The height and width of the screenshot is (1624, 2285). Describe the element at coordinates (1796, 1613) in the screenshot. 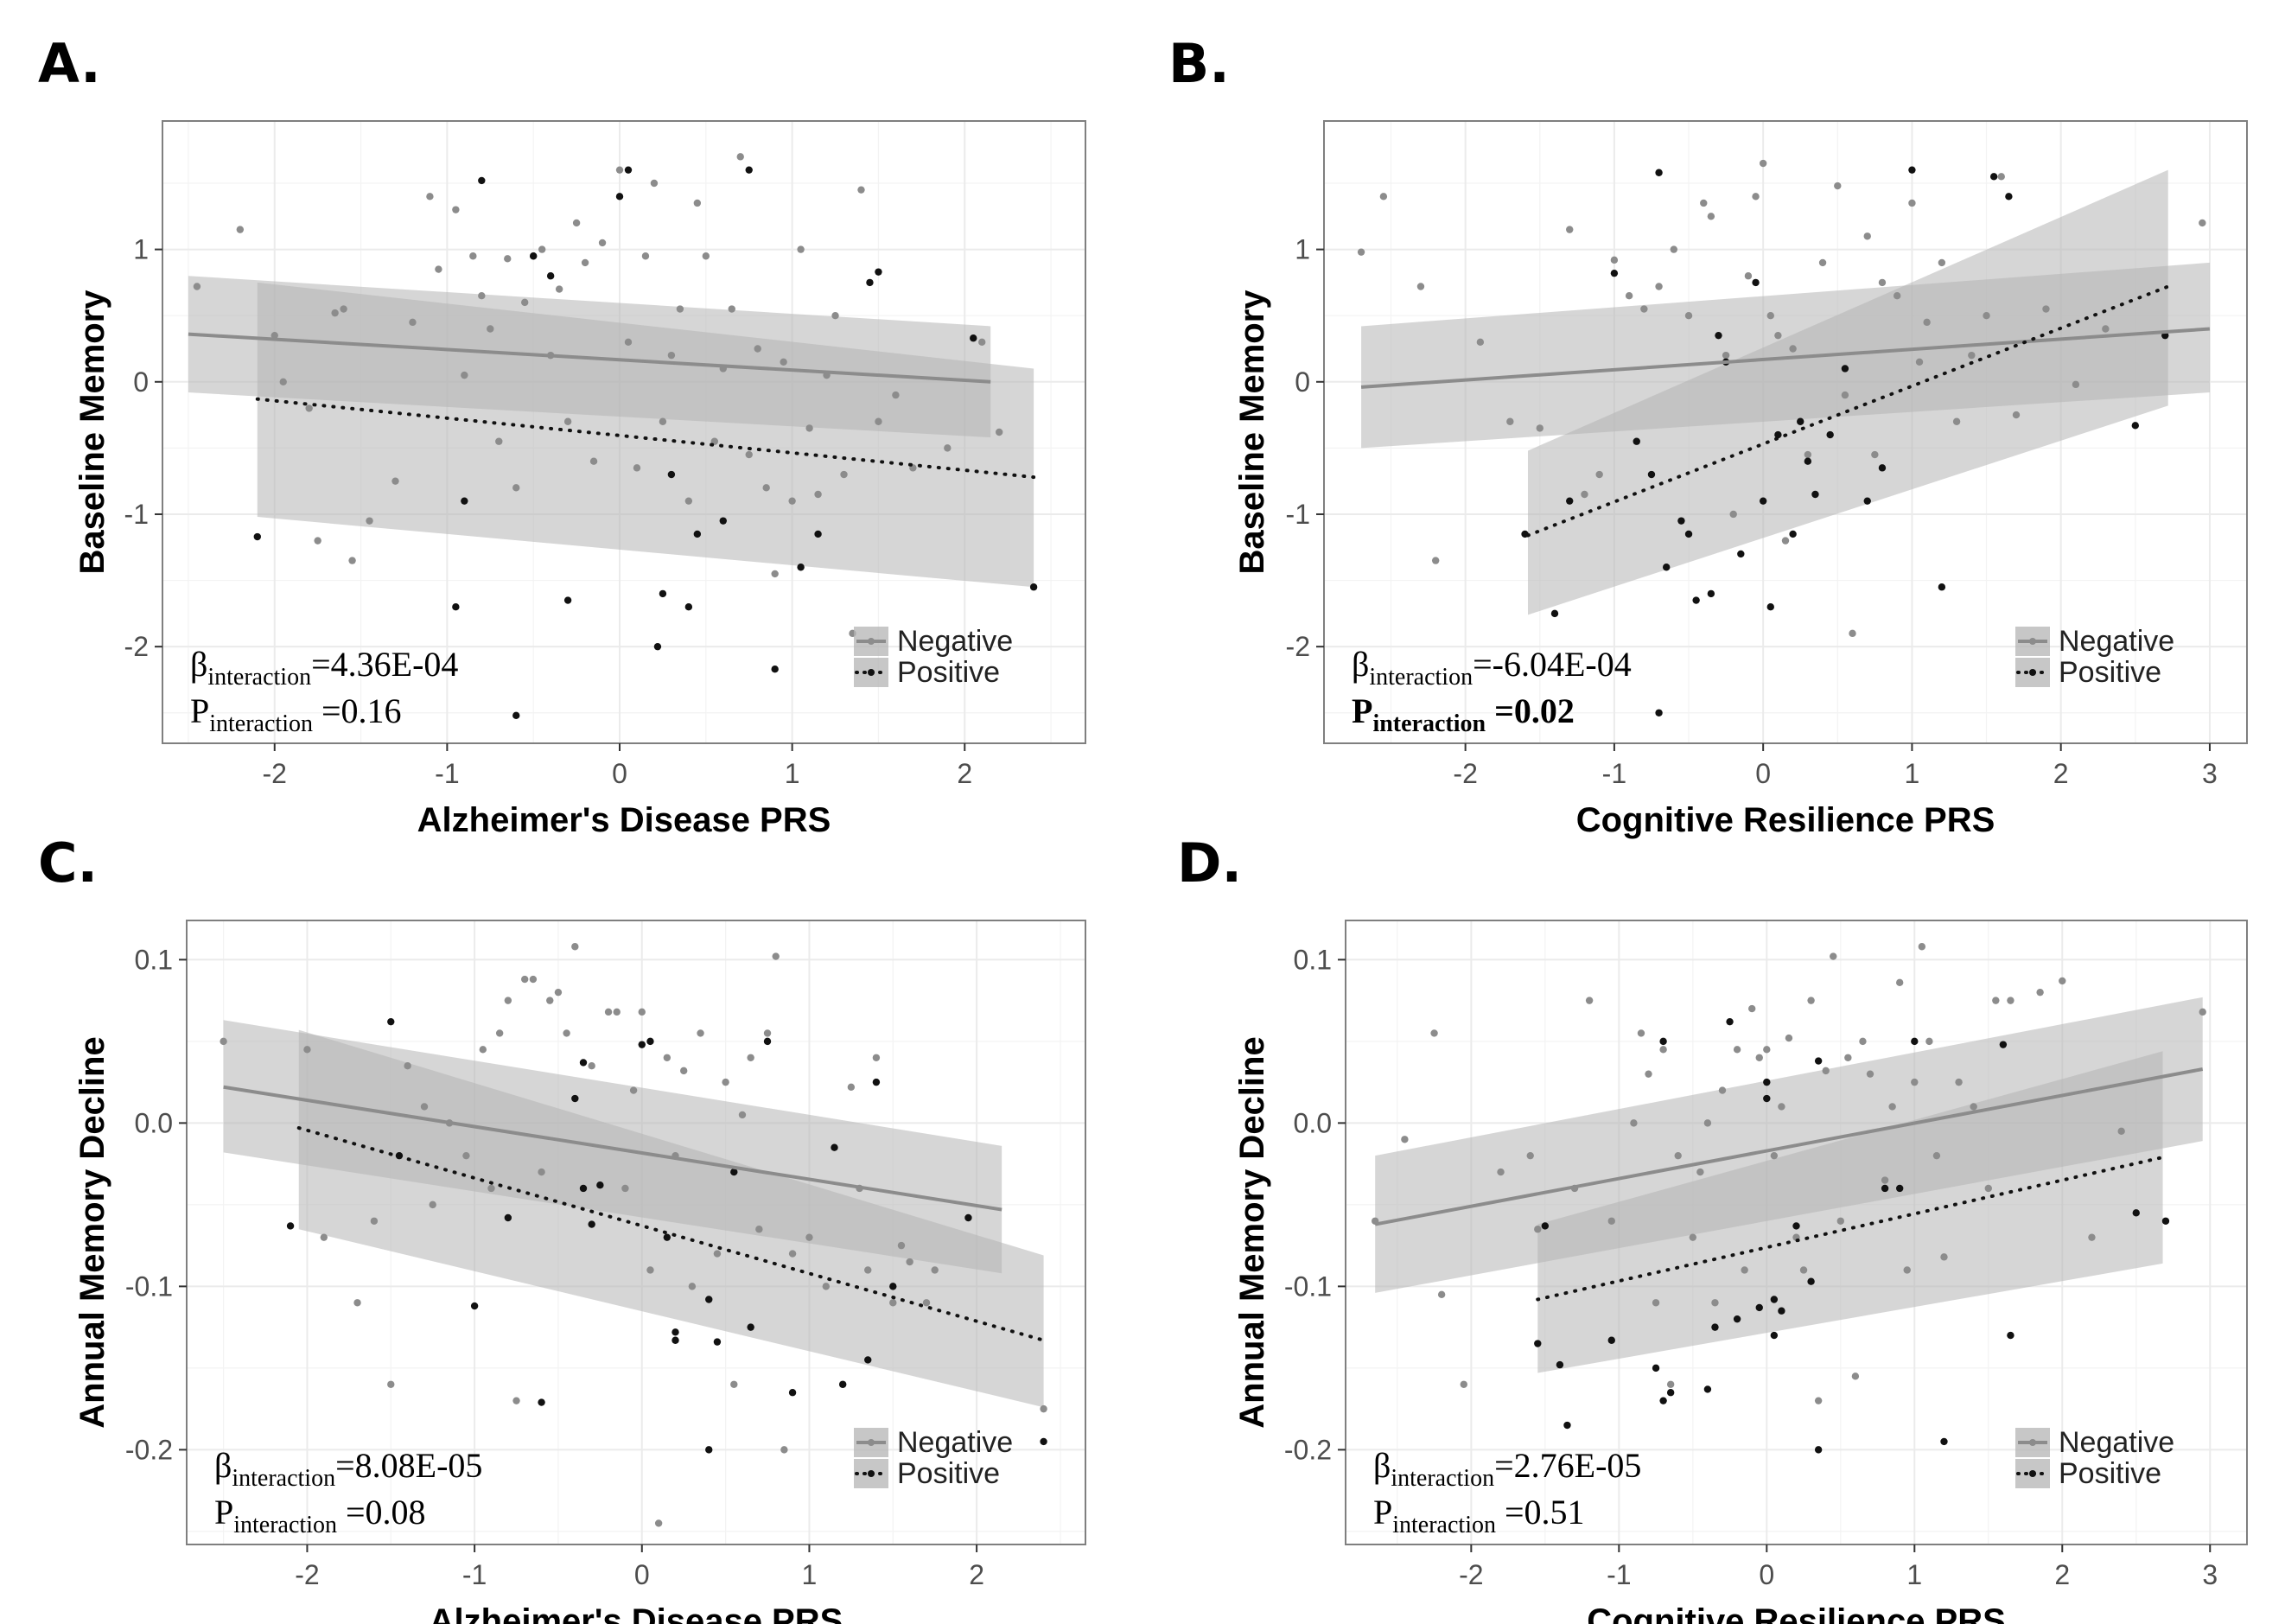

I see `x-axis-title: Cognitive Resilience PRS` at that location.